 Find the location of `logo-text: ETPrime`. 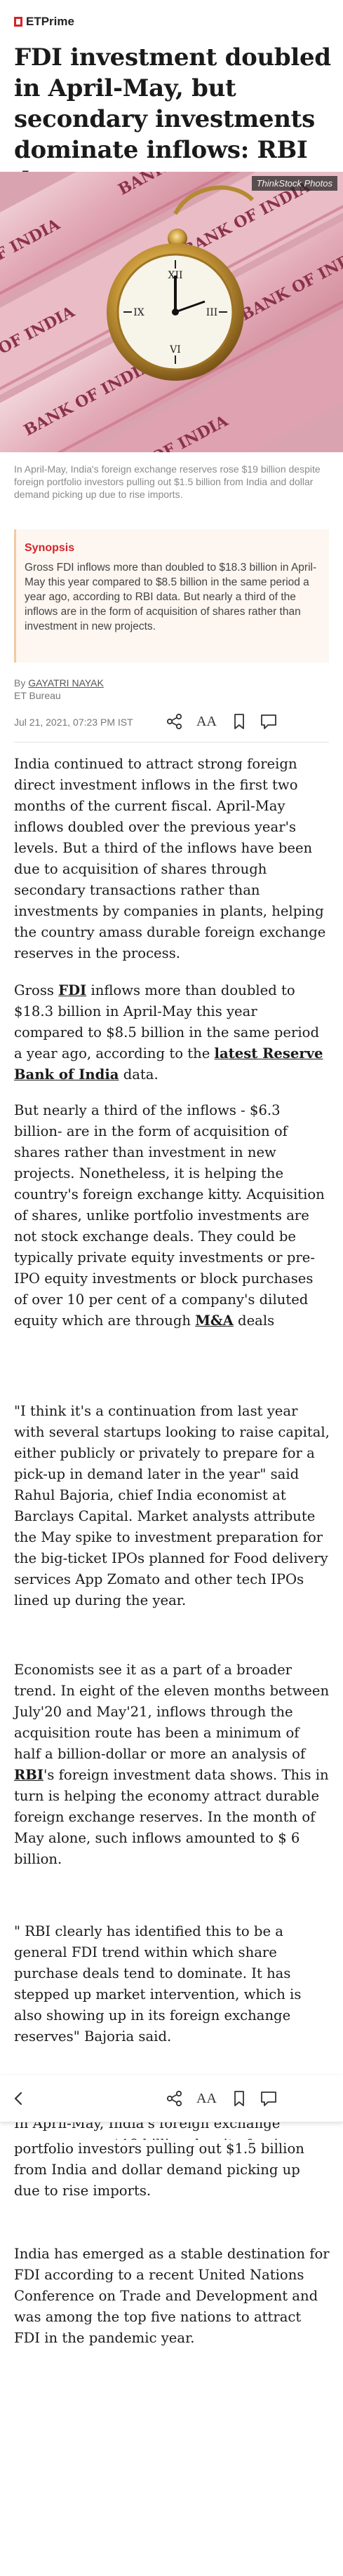

logo-text: ETPrime is located at coordinates (50, 21).